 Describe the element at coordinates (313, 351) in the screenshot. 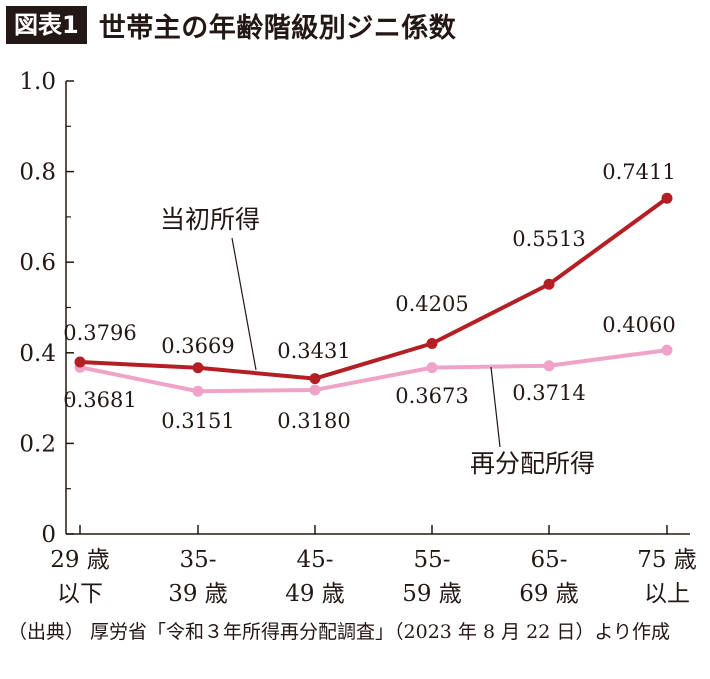

I see `initial-income-value-label: 0.3431` at that location.